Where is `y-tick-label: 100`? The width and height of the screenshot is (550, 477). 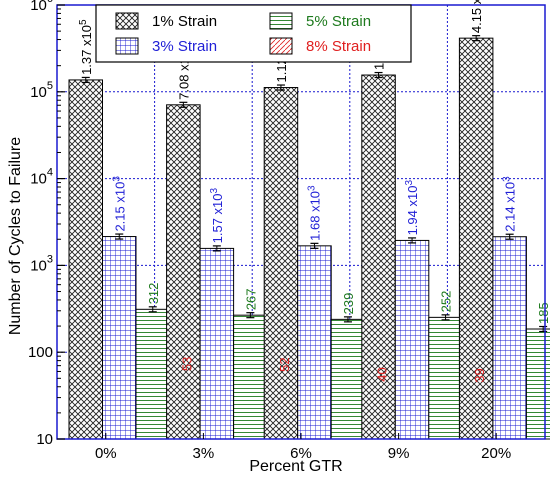
y-tick-label: 100 is located at coordinates (40, 352).